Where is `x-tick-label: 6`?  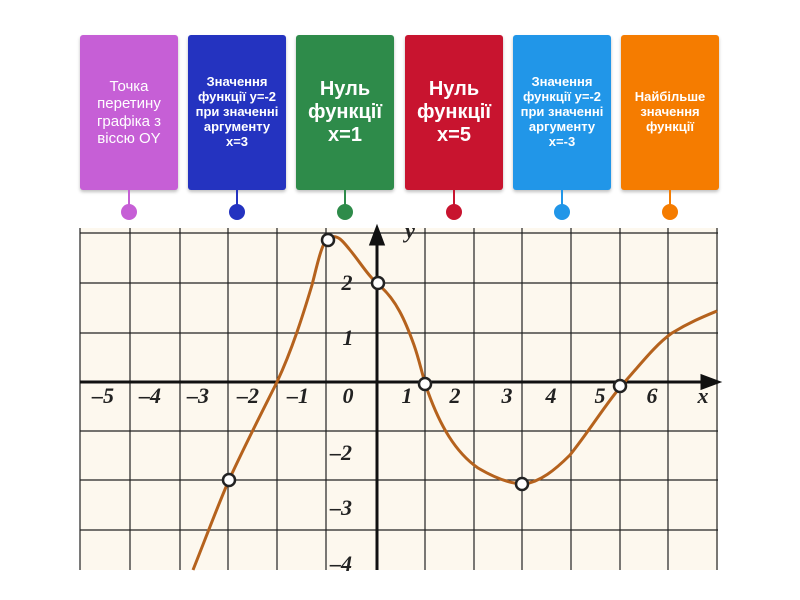
x-tick-label: 6 is located at coordinates (652, 395).